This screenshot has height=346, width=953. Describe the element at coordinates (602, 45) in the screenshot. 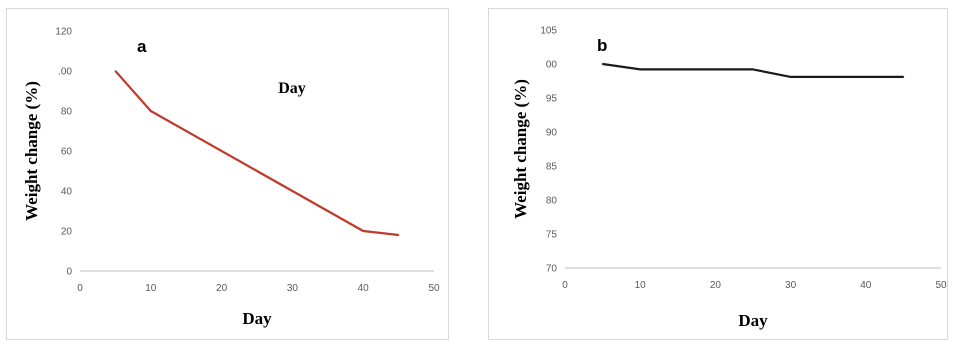

I see `panel-label: b` at that location.